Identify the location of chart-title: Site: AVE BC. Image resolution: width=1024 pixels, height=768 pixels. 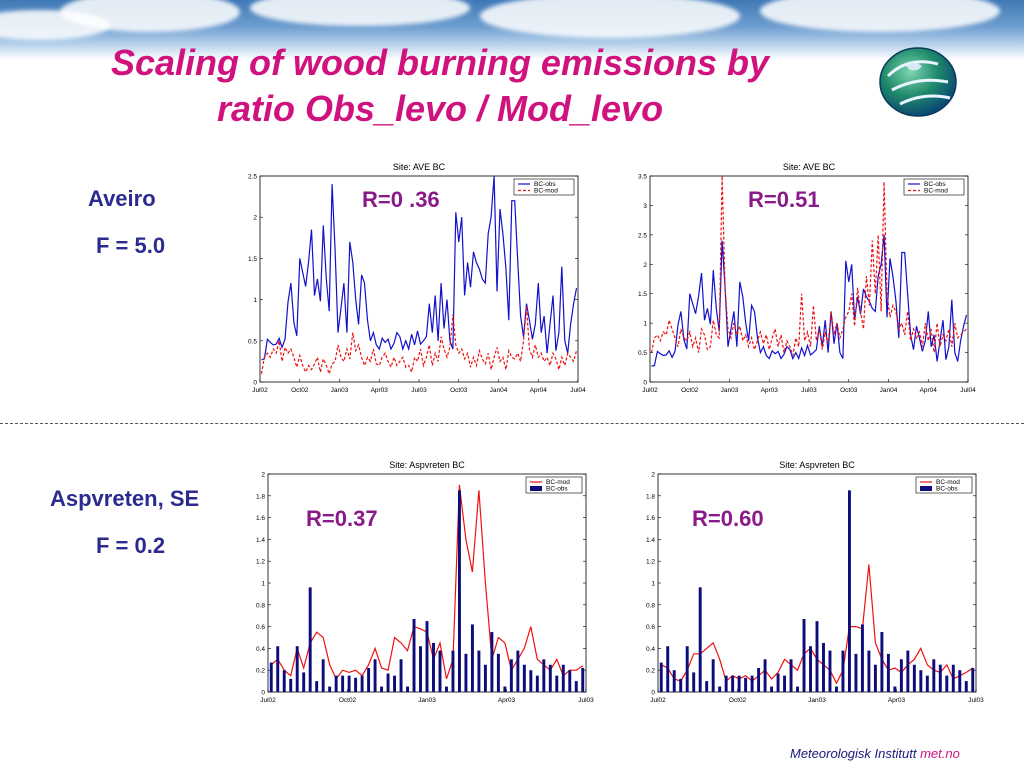
(419, 167).